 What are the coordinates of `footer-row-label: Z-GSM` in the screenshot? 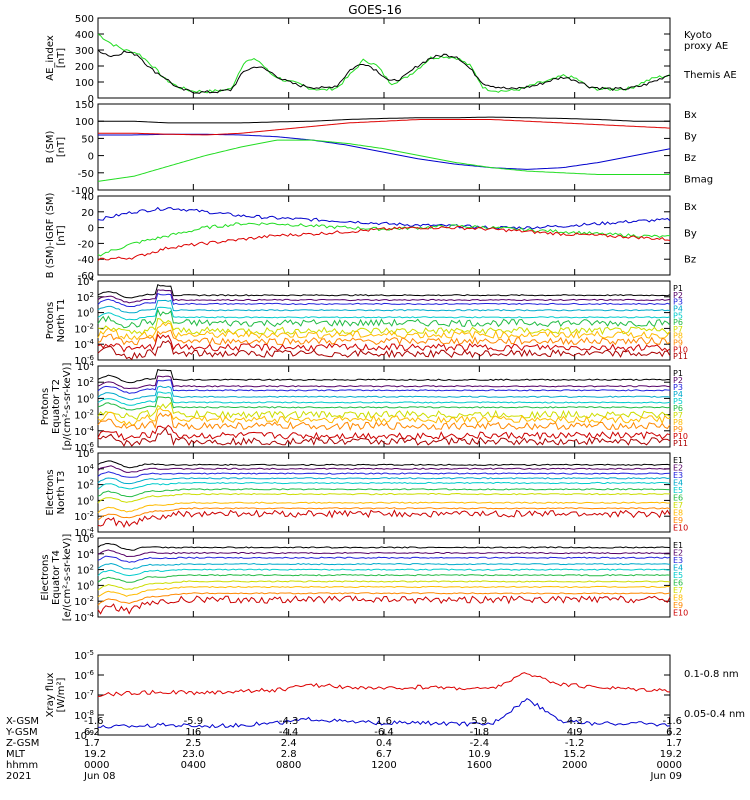 It's located at (22, 743).